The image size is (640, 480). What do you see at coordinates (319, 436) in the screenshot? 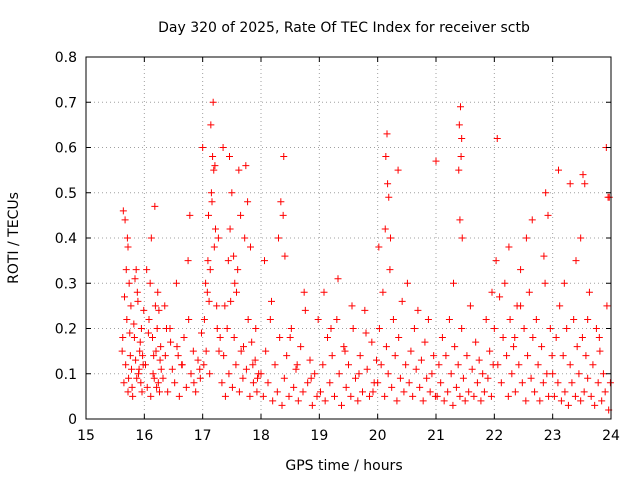
I see `x-tick-label: 19` at bounding box center [319, 436].